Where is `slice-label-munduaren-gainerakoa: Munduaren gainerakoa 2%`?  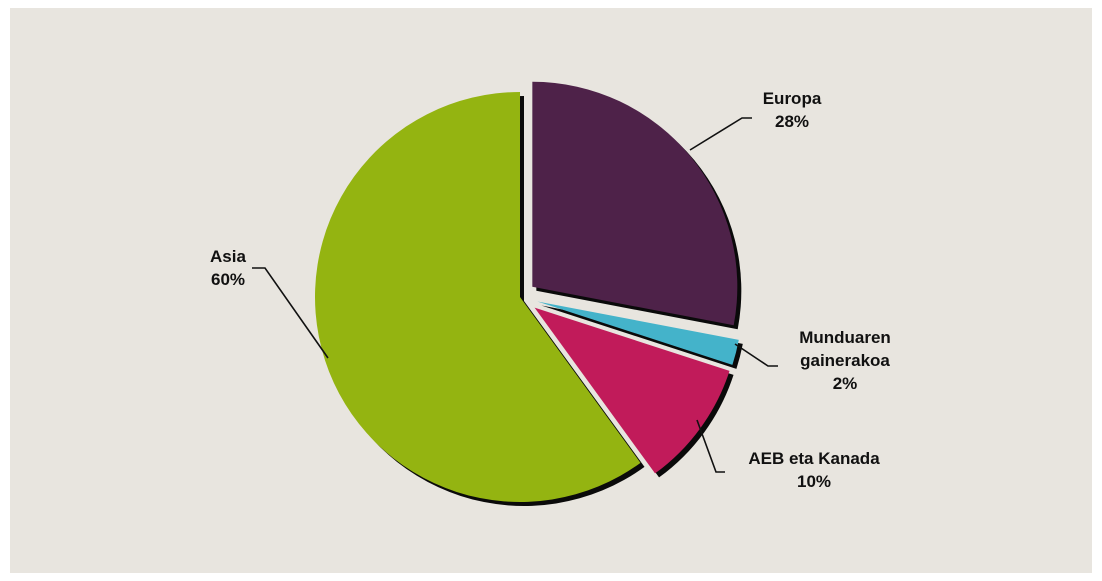
slice-label-munduaren-gainerakoa: Munduaren gainerakoa 2% is located at coordinates (845, 360).